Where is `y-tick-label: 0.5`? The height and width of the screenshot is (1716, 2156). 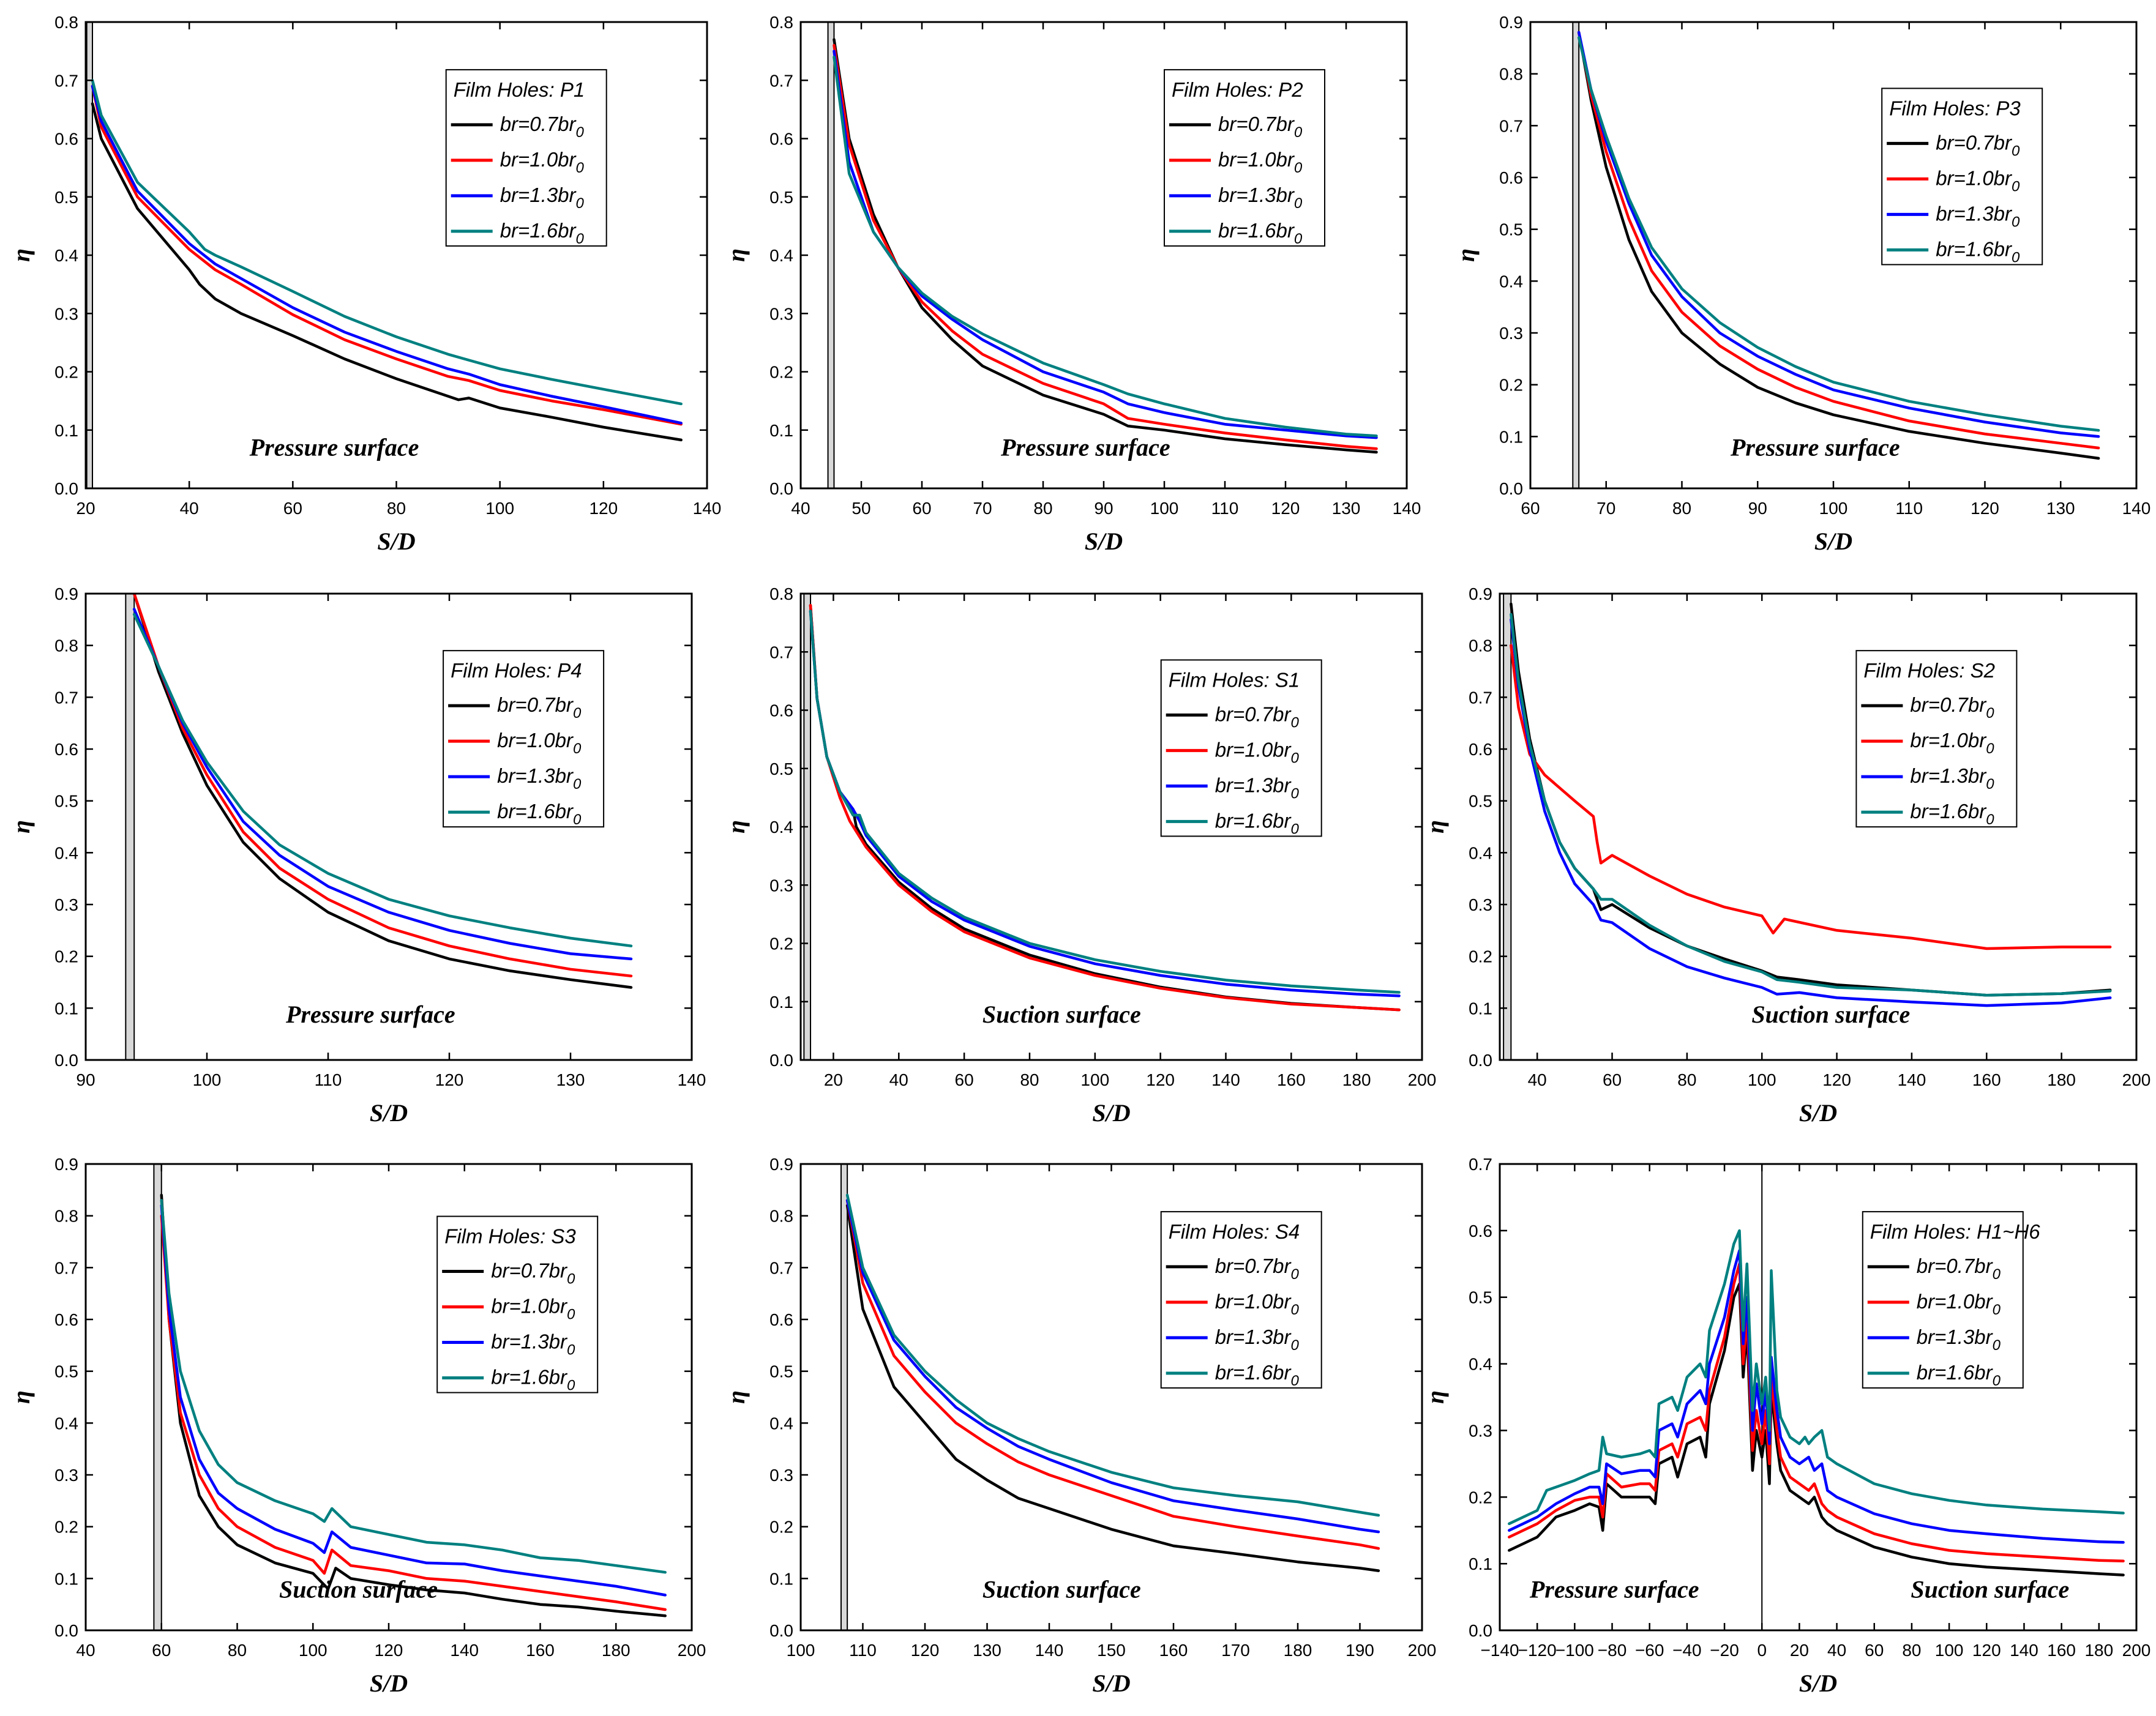 y-tick-label: 0.5 is located at coordinates (66, 1371).